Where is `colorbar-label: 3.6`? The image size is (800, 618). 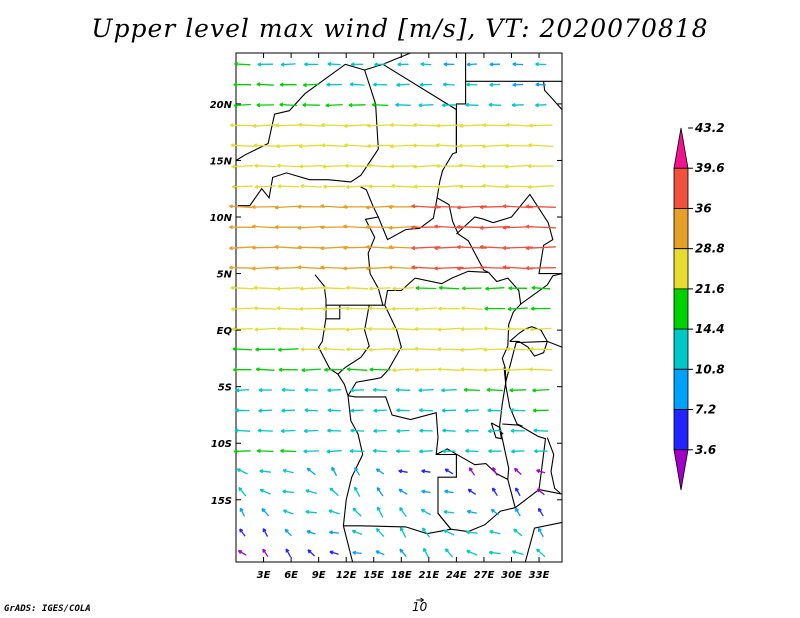 colorbar-label: 3.6 is located at coordinates (705, 450).